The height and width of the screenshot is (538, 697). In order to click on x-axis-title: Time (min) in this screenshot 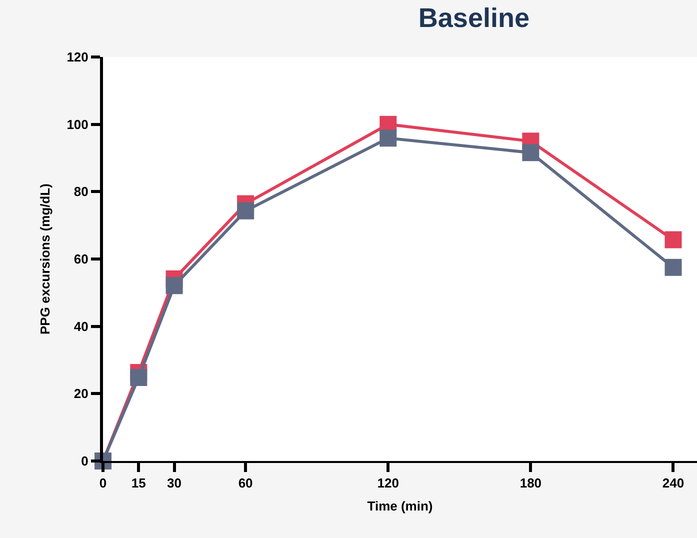, I will do `click(400, 506)`.